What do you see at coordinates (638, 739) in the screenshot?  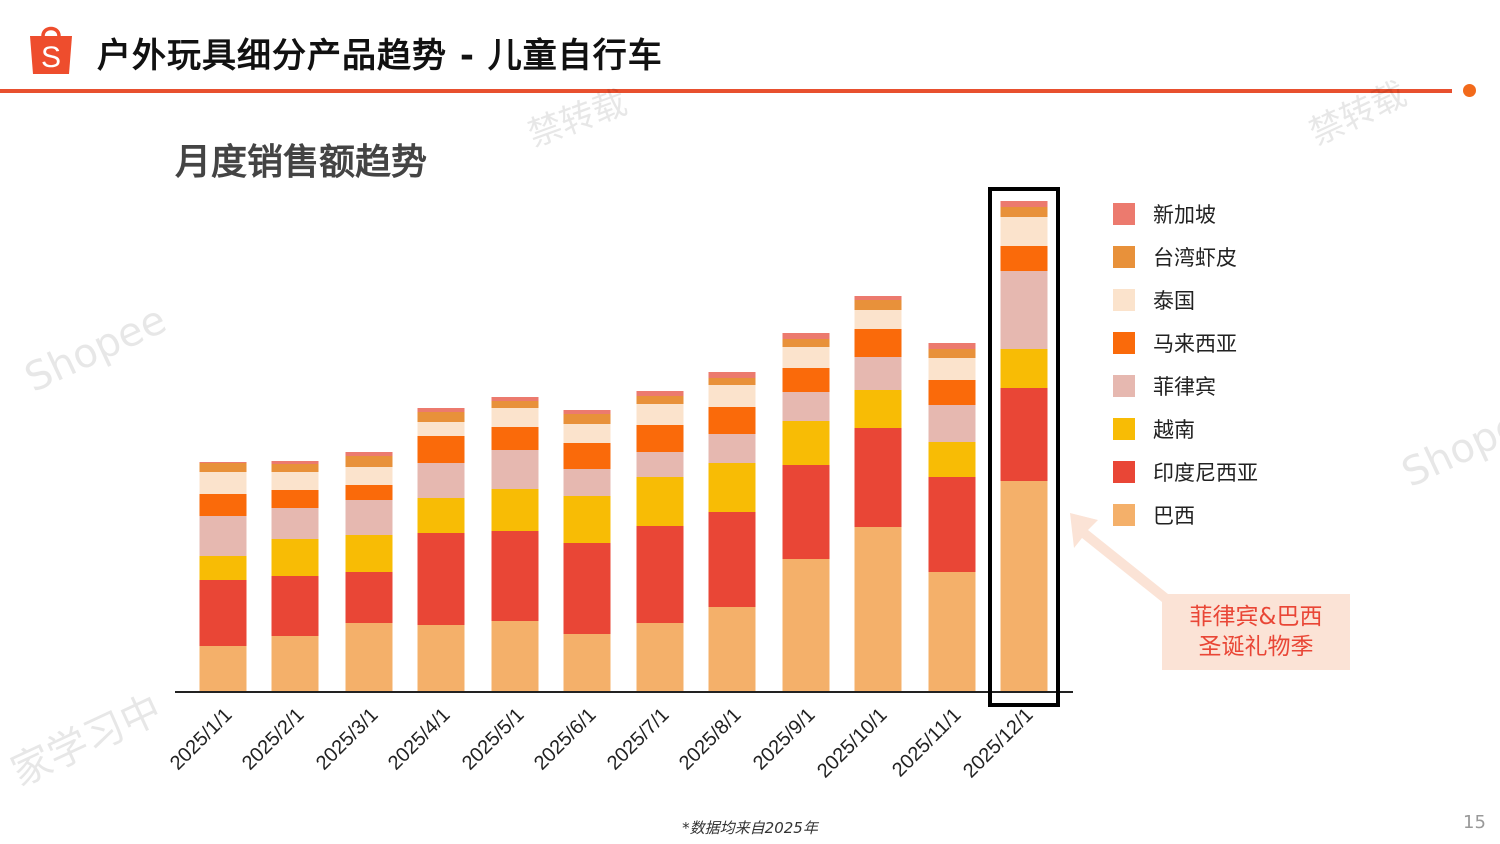 I see `x-tick-label: 2025/7/1` at bounding box center [638, 739].